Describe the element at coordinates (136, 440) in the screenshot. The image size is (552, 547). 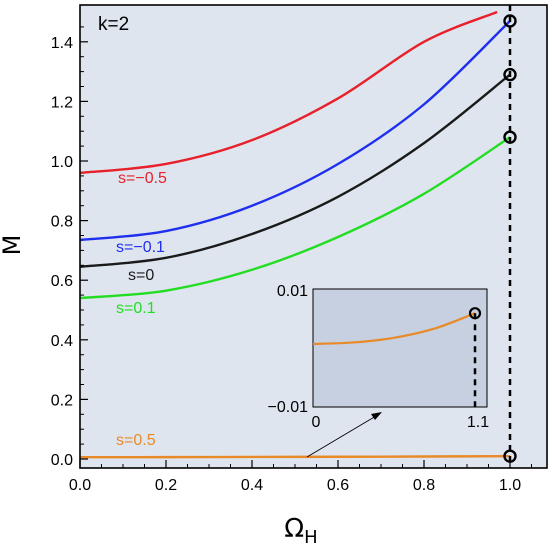
I see `series-label-s-0.5: s=0.5` at that location.